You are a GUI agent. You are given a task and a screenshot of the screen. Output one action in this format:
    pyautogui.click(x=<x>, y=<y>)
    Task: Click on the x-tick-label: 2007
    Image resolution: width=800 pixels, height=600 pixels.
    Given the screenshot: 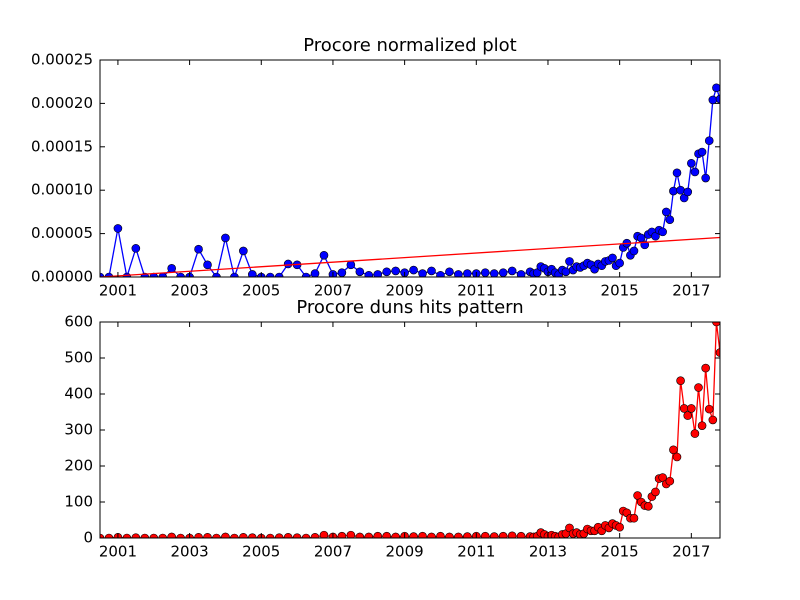 What is the action you would take?
    pyautogui.click(x=333, y=291)
    